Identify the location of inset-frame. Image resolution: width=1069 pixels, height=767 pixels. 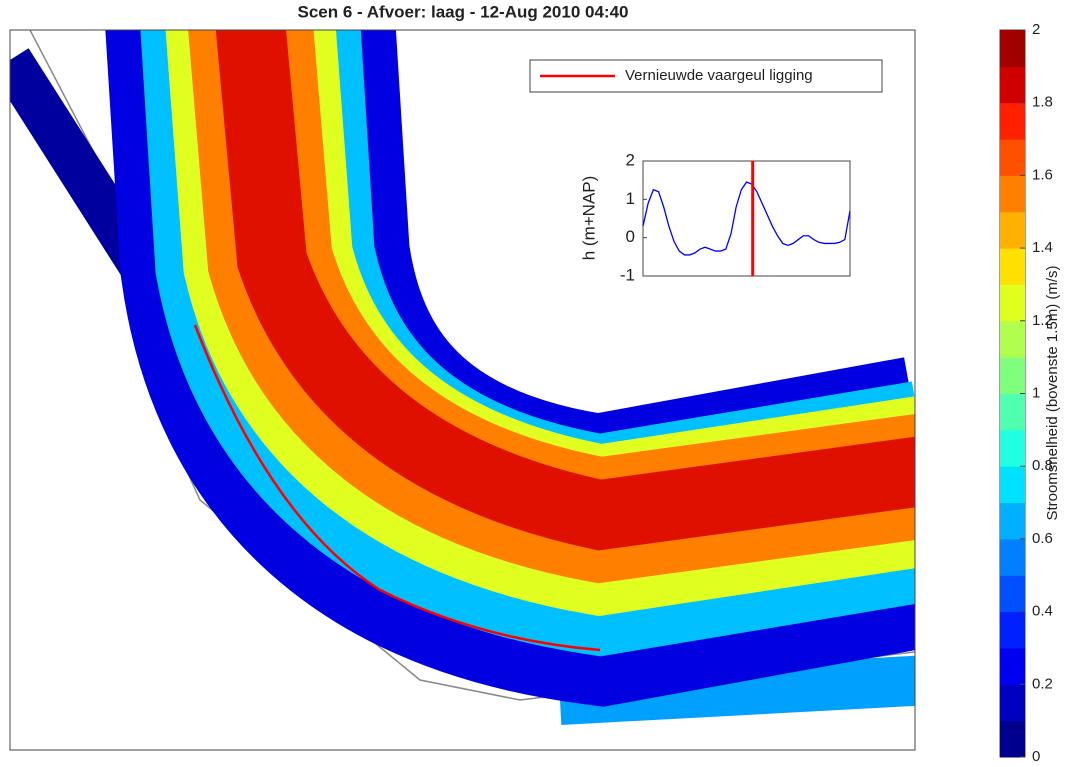
(746, 218).